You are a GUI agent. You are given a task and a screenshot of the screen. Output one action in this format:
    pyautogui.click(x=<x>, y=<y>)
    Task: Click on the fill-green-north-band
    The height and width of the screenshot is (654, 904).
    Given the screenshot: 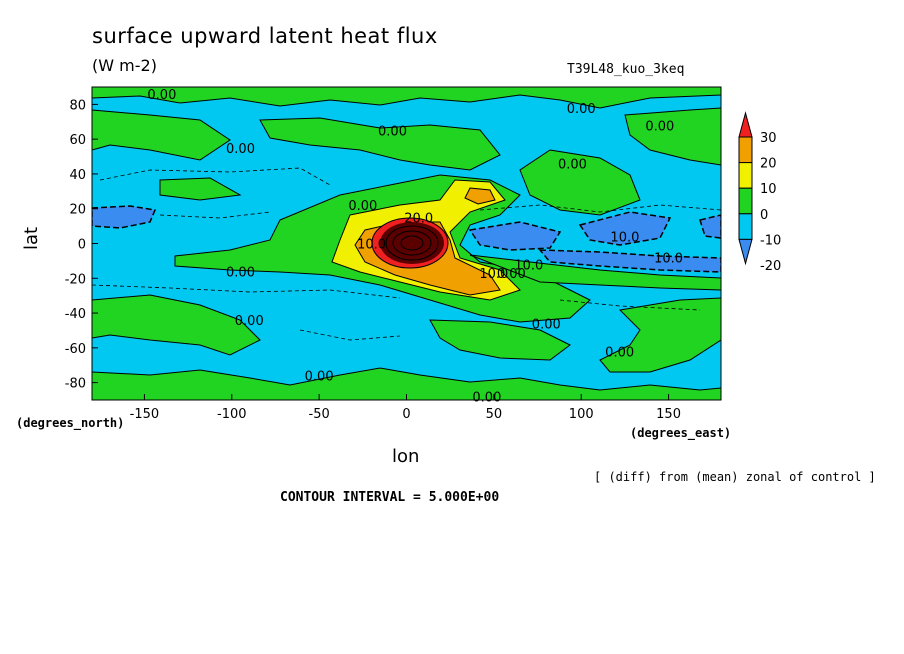 What is the action you would take?
    pyautogui.click(x=406, y=98)
    